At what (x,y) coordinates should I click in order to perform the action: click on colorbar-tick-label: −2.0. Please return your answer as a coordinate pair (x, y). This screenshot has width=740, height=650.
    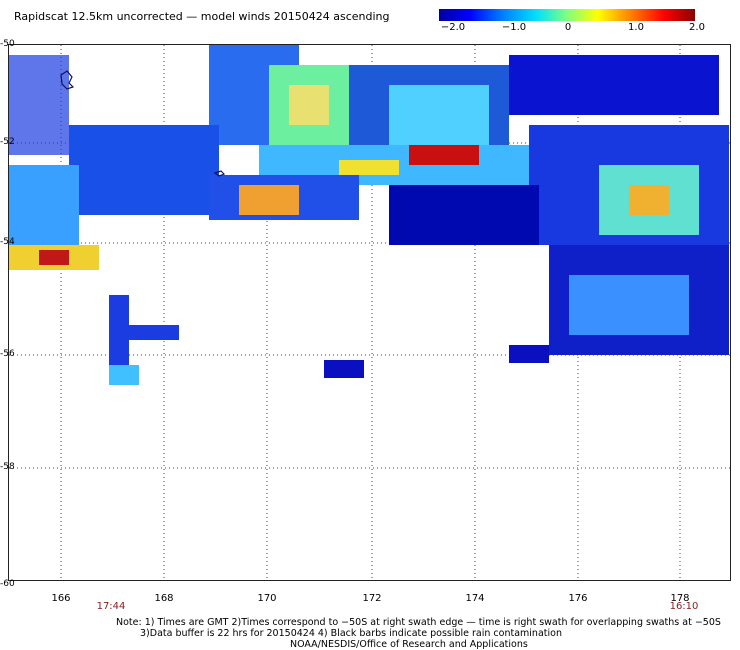
    Looking at the image, I should click on (453, 27).